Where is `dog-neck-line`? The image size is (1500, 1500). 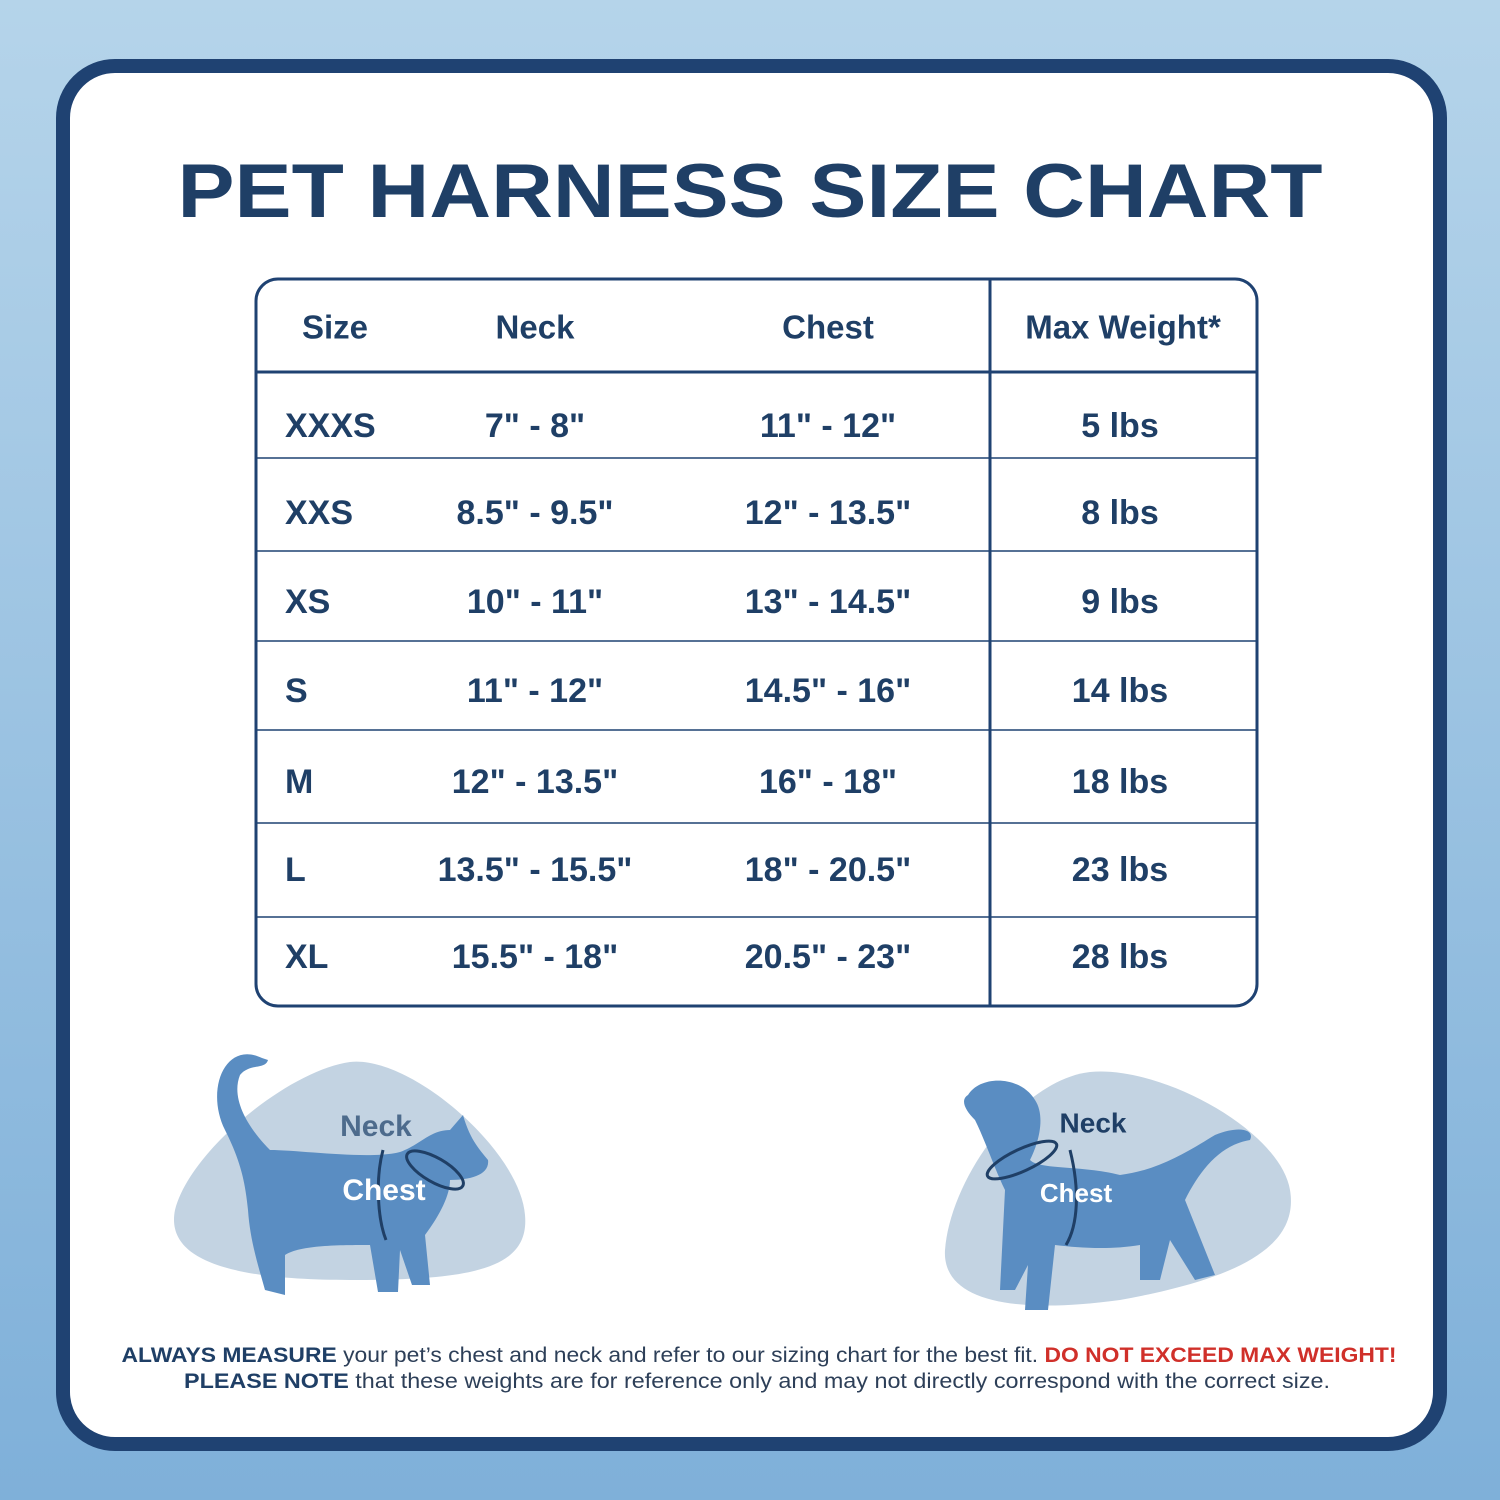 dog-neck-line is located at coordinates (1022, 1160).